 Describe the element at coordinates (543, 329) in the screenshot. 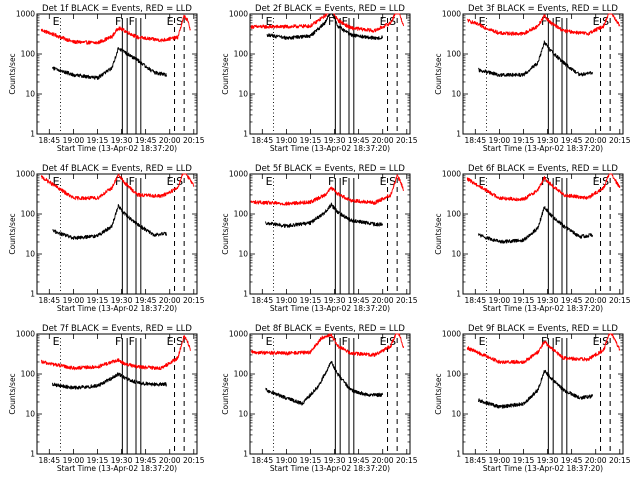

I see `panel-title: Det 9f BLACK = Events, RED = LLD` at that location.